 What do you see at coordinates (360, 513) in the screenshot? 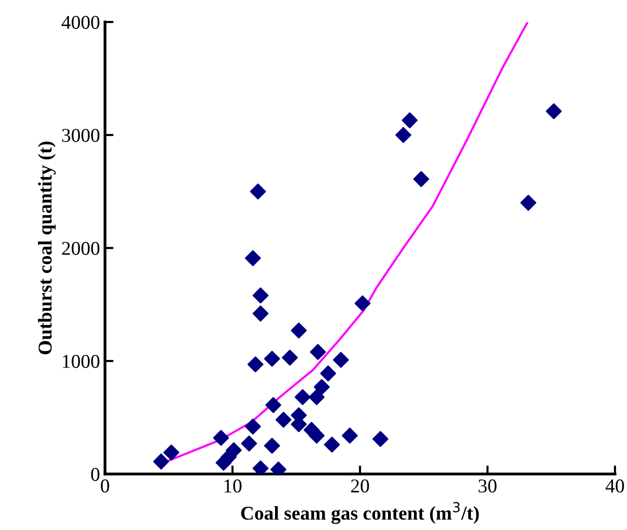
I see `x-axis-title: Coal seam gas content (m$^{3}$/t)` at bounding box center [360, 513].